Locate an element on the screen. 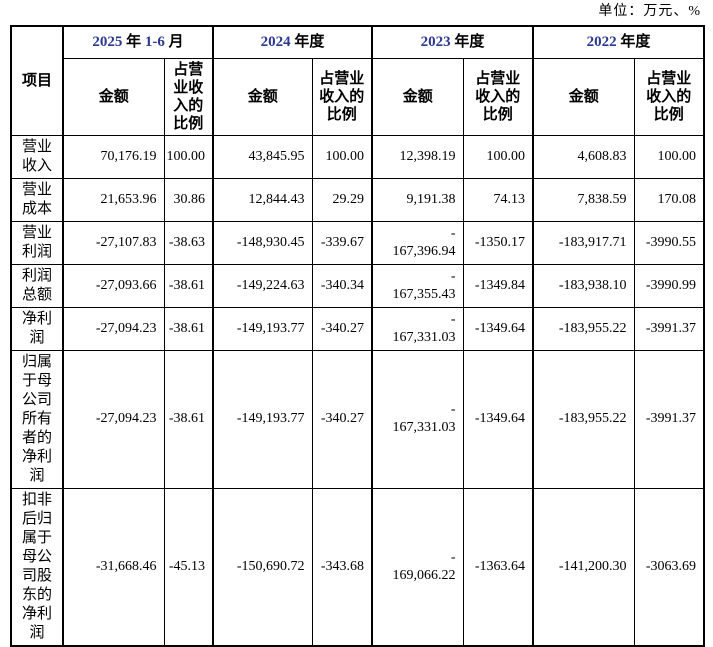 Image resolution: width=713 pixels, height=647 pixels. period-year-text: 2022 is located at coordinates (601, 42).